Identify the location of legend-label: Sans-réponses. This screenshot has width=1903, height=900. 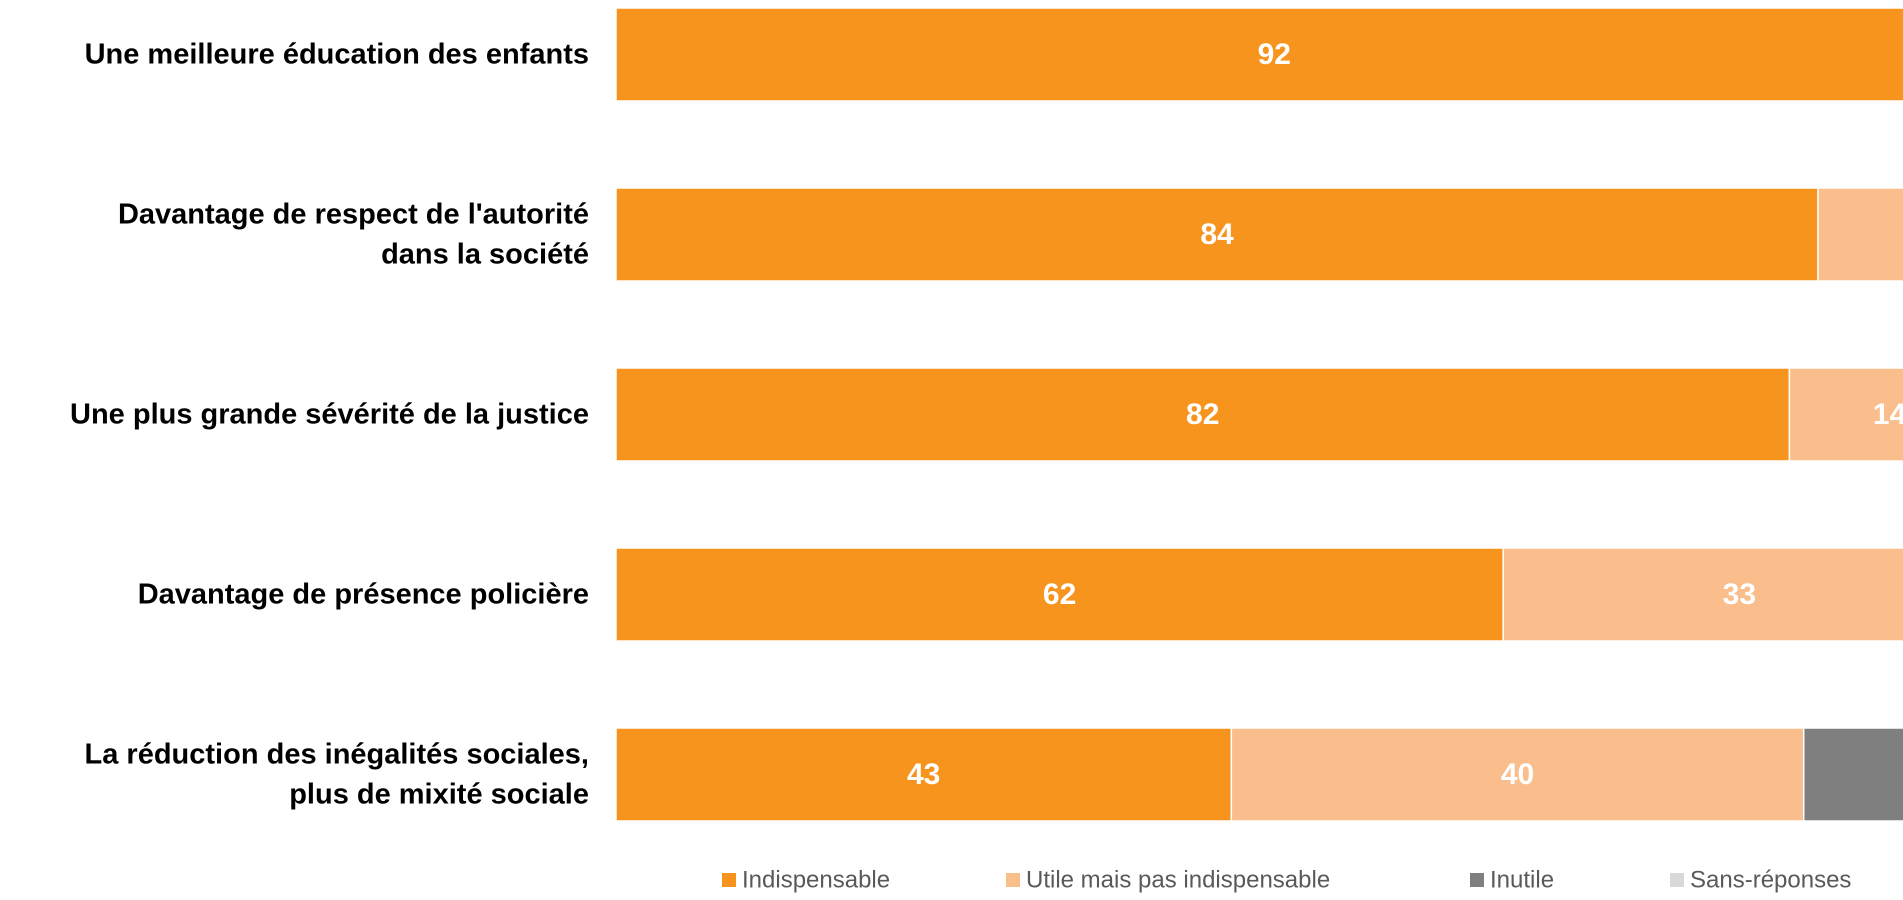
(1770, 880).